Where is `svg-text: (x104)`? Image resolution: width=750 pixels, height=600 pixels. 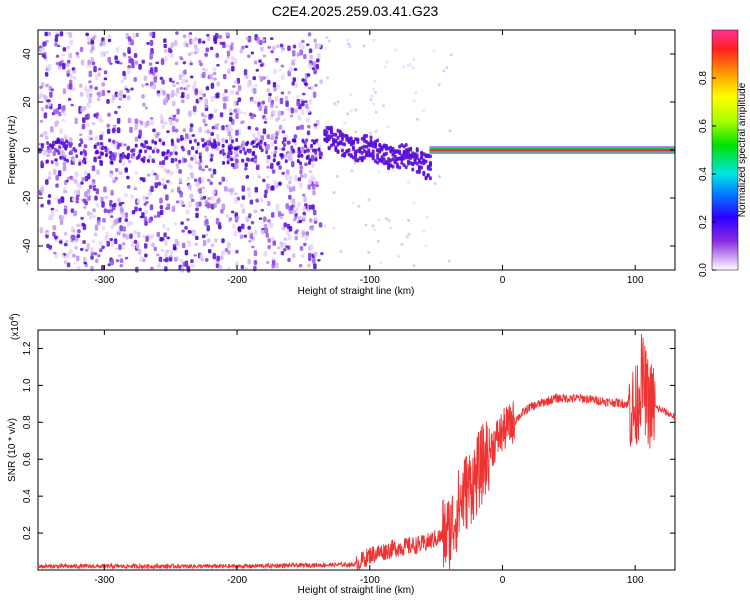 svg-text: (x104) is located at coordinates (15, 326).